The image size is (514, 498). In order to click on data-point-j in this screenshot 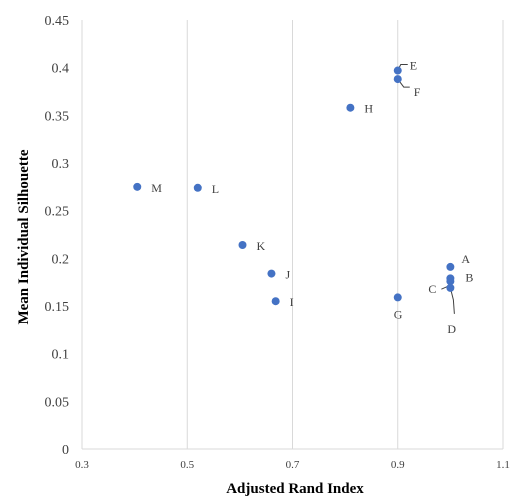, I will do `click(271, 273)`.